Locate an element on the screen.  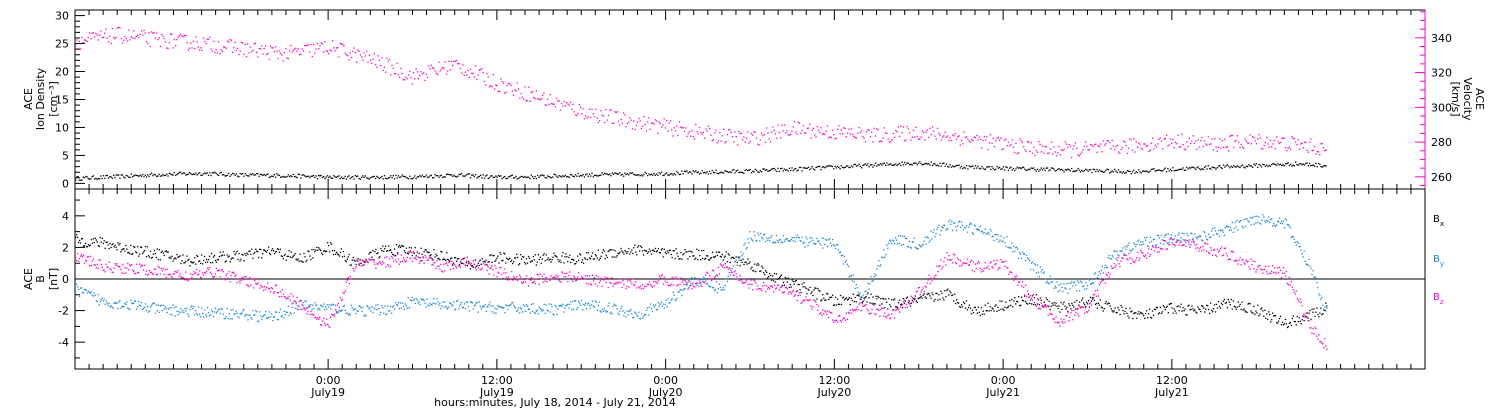
top-density-series is located at coordinates (701, 171).